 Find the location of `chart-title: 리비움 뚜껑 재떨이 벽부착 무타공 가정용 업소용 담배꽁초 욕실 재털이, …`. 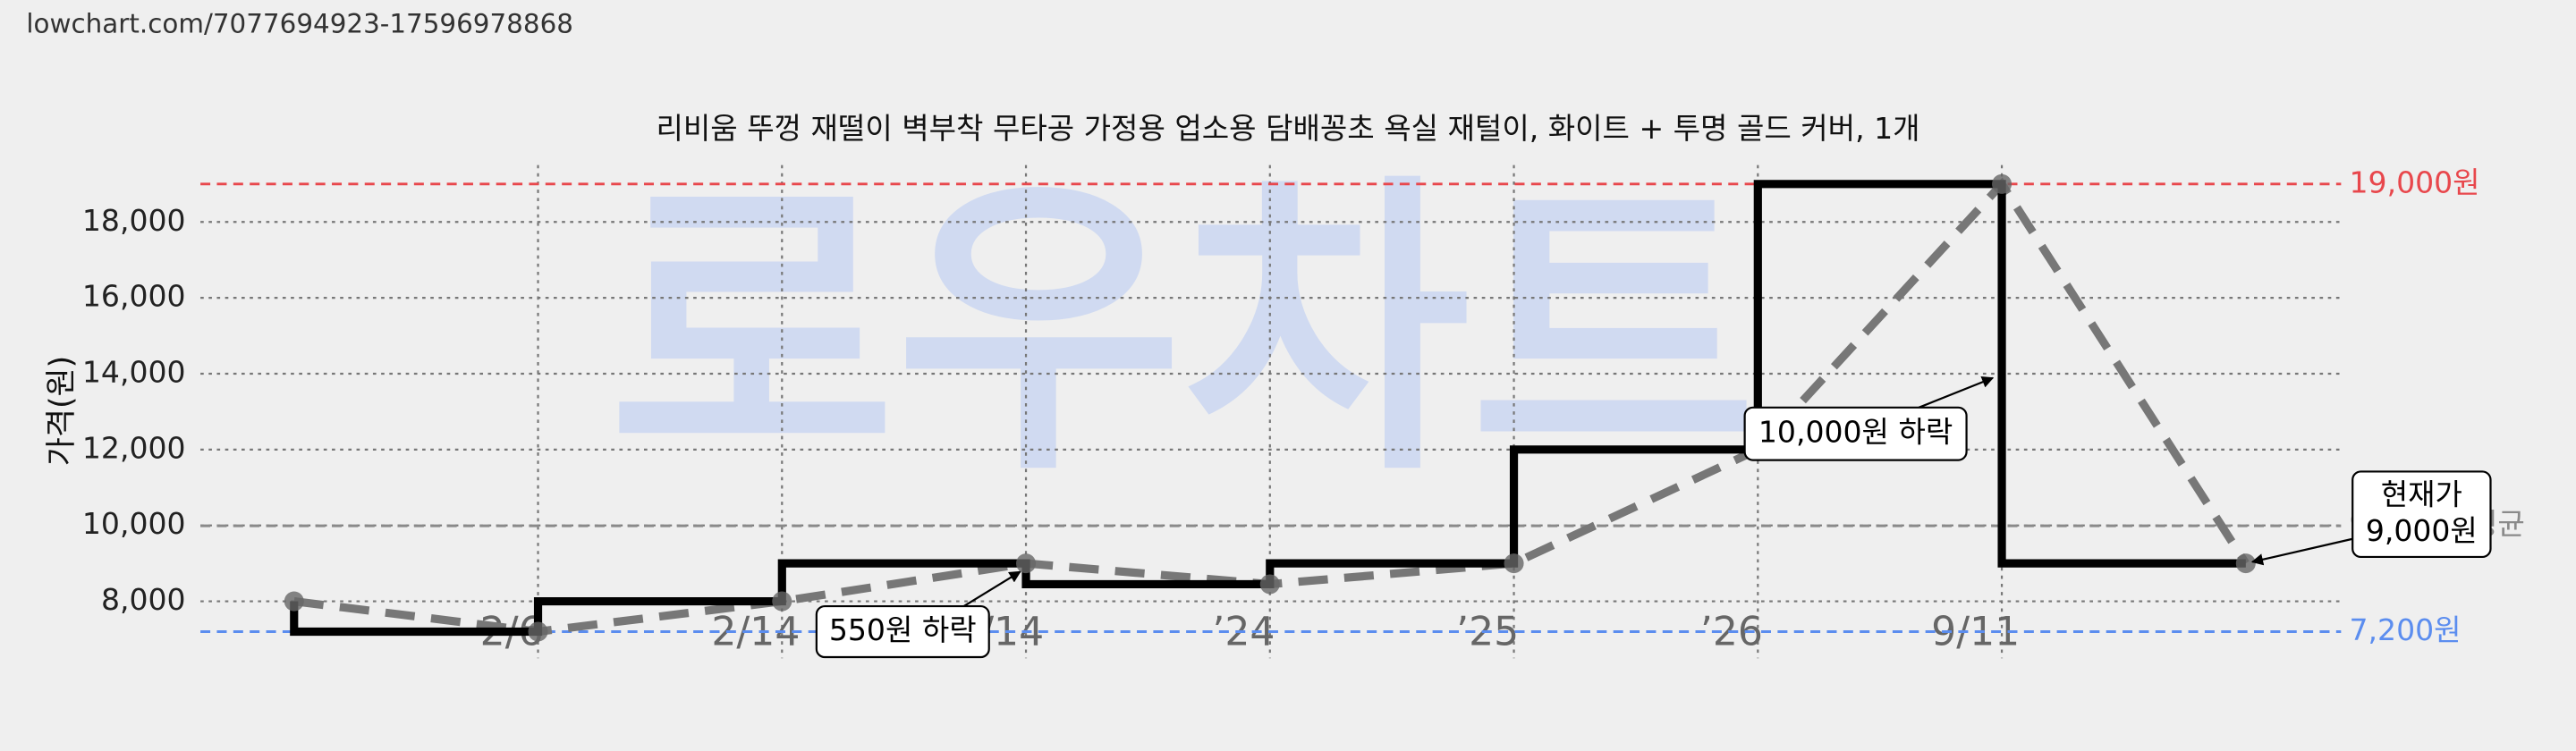

chart-title: 리비움 뚜껑 재떨이 벽부착 무타공 가정용 업소용 담배꽁초 욕실 재털이, … is located at coordinates (1287, 128).